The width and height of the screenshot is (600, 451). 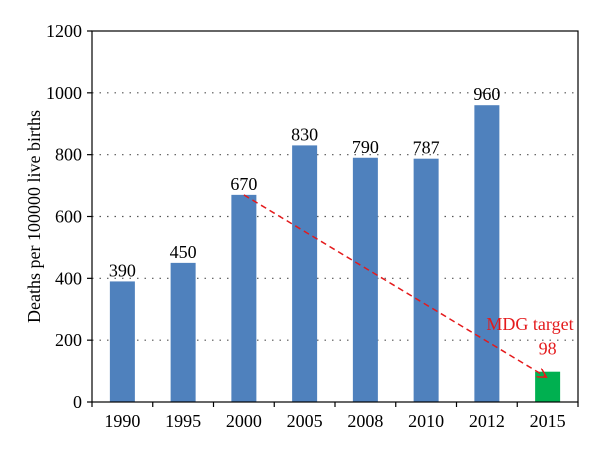 I want to click on data-label-2012: 960, so click(x=486, y=94).